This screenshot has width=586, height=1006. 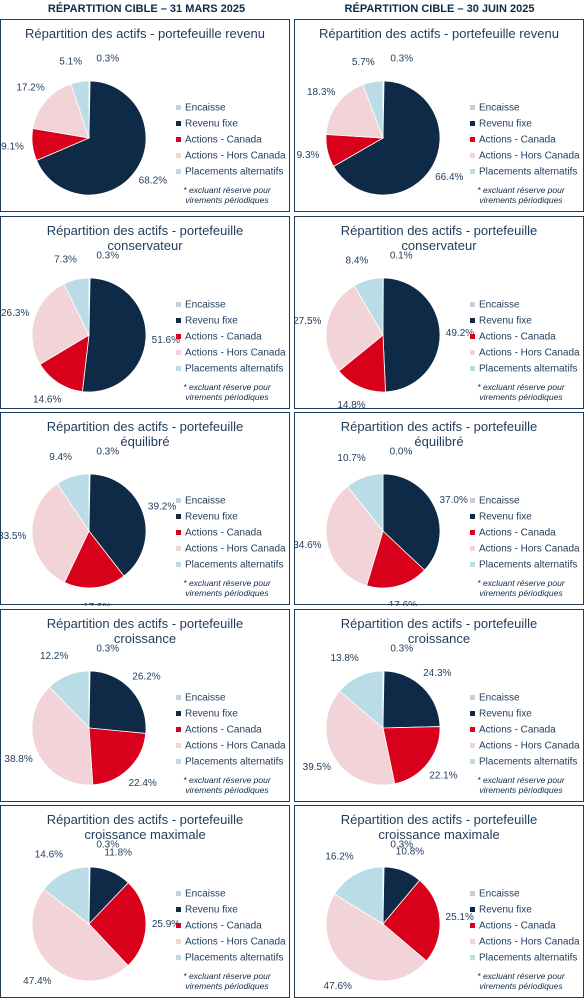 What do you see at coordinates (166, 924) in the screenshot?
I see `data-label: 25.9%` at bounding box center [166, 924].